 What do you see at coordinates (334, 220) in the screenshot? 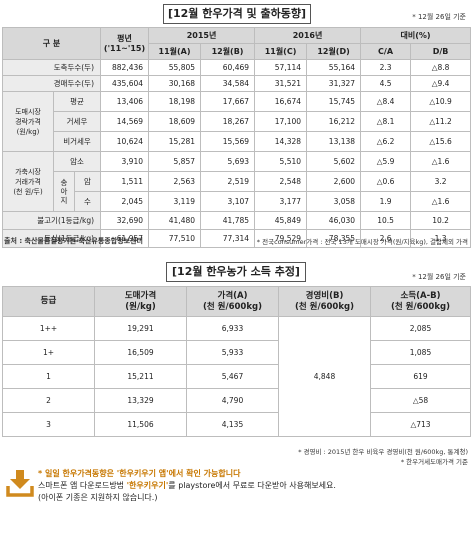
I see `cell: 46,030` at bounding box center [334, 220].